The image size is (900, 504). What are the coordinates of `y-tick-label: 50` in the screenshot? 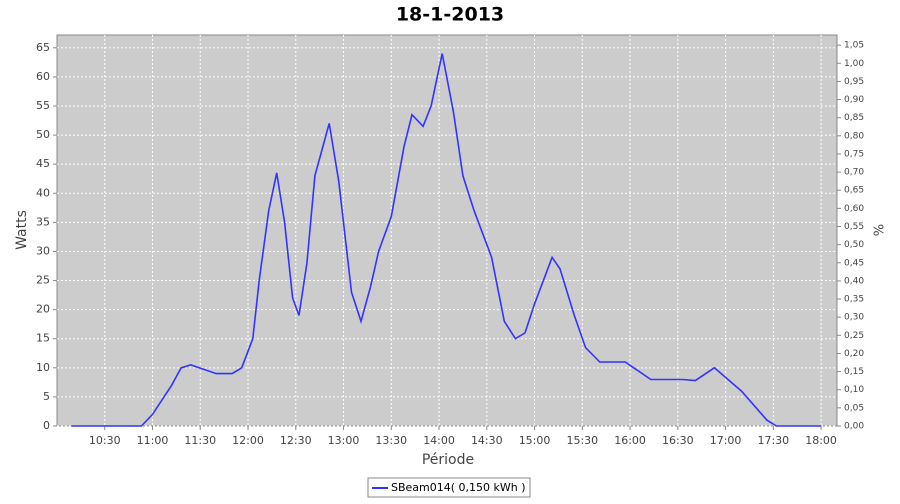 It's located at (43, 134).